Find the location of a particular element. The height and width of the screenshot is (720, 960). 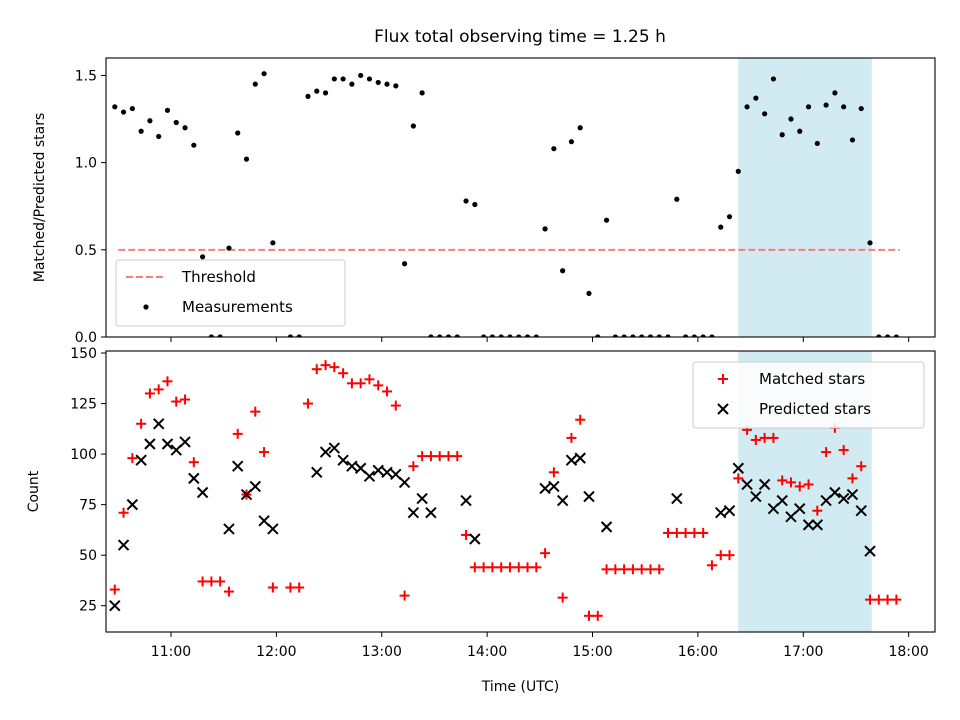

y-axis-label: Matched/Predicted stars is located at coordinates (40, 198).